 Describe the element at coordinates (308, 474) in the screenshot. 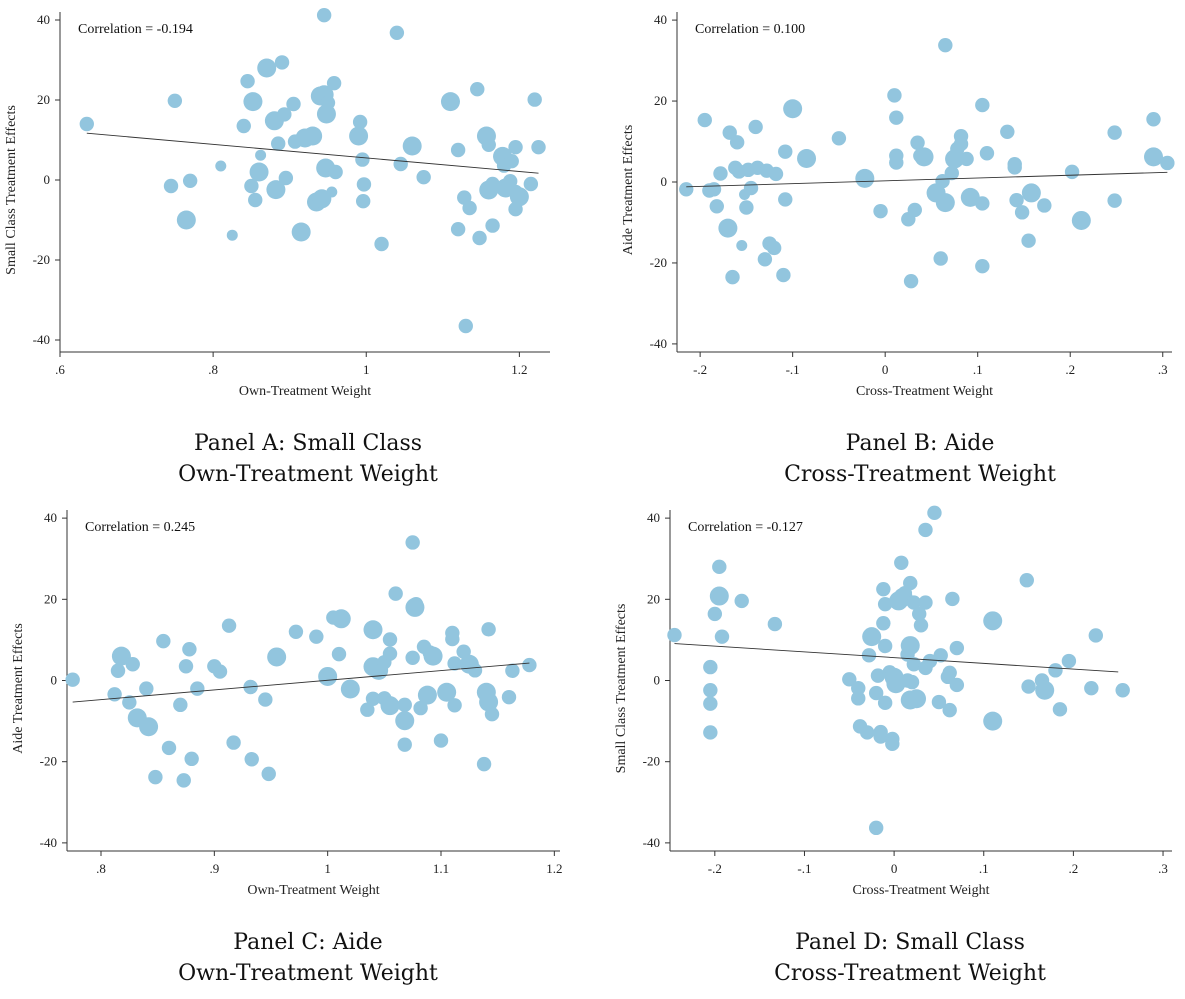

I see `panel-subtitle: Own-Treatment Weight` at that location.